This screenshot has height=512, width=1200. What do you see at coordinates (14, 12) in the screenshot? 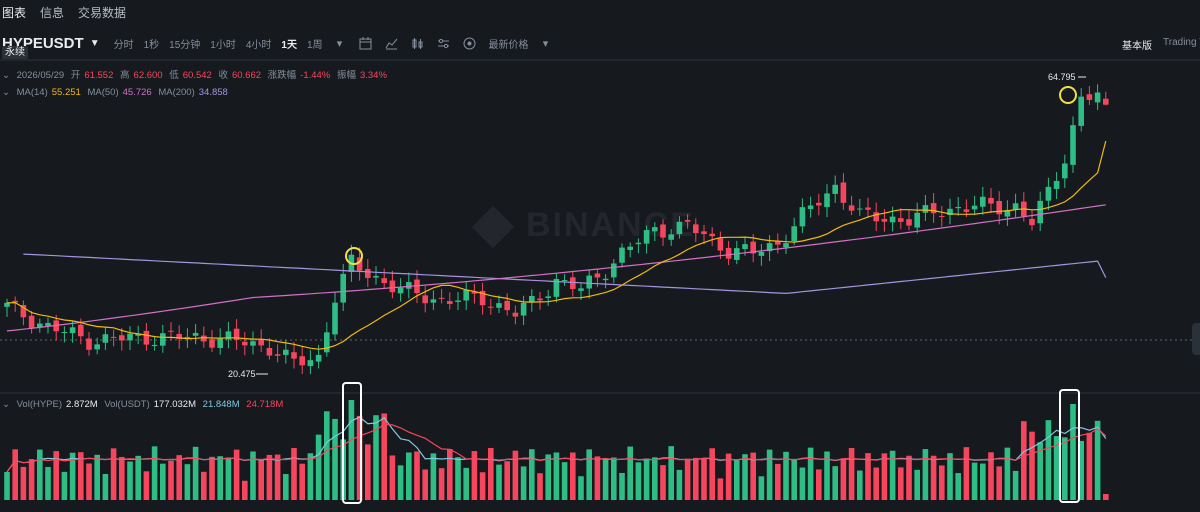
I see `tab-chart: 图表` at bounding box center [14, 12].